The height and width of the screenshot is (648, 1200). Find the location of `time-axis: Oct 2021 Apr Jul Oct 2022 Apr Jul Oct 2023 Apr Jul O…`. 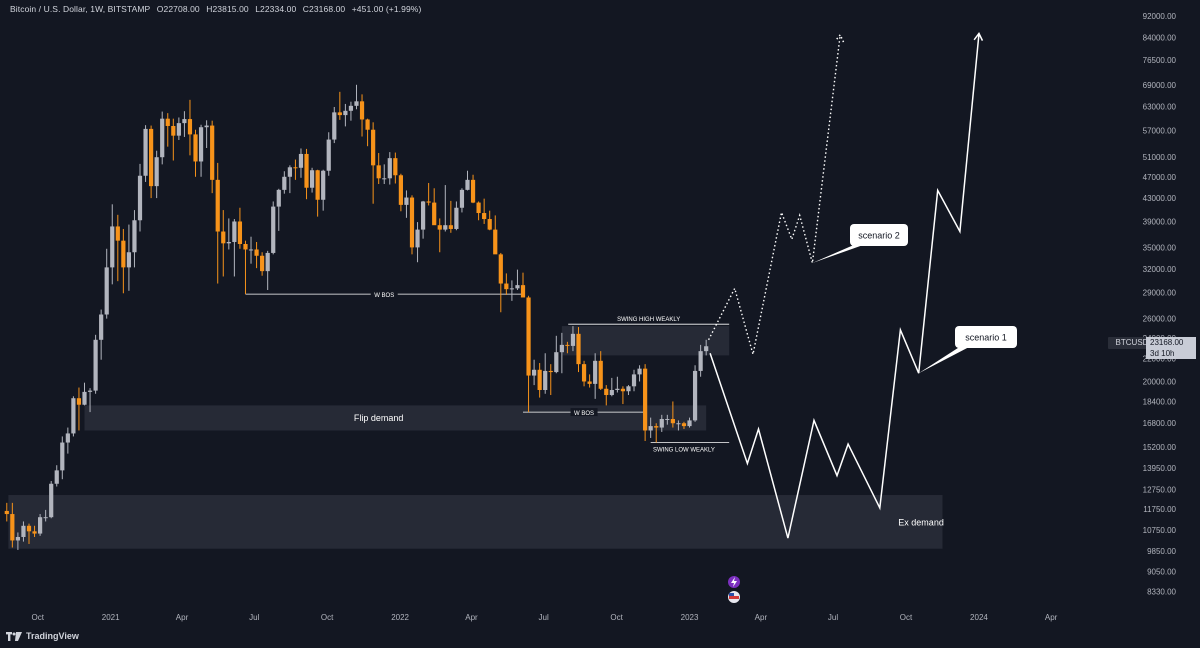

time-axis: Oct 2021 Apr Jul Oct 2022 Apr Jul Oct 2023 Apr Jul O… is located at coordinates (544, 617).